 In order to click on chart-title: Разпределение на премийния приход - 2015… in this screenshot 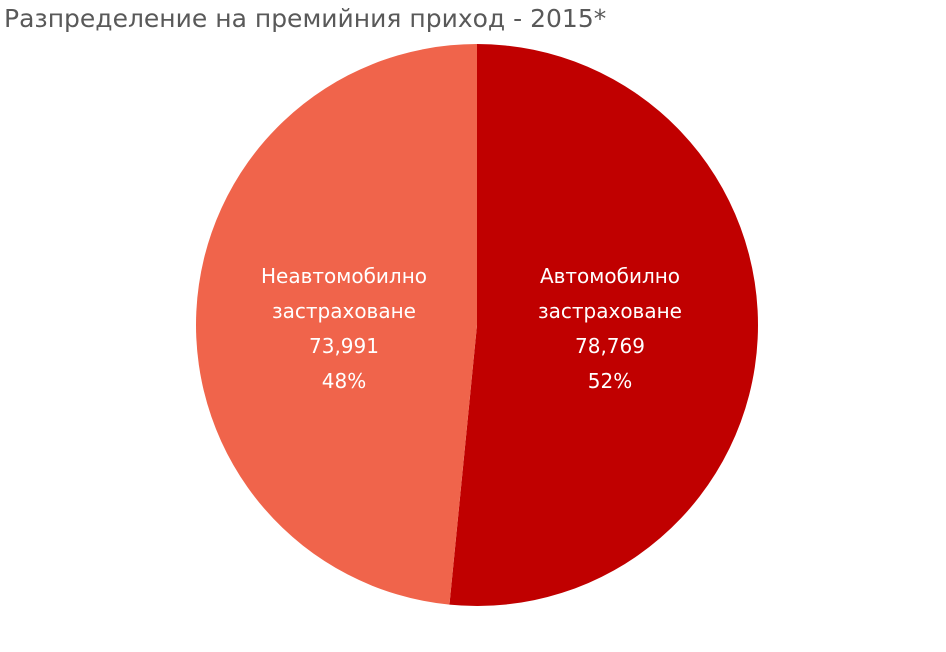, I will do `click(305, 18)`.